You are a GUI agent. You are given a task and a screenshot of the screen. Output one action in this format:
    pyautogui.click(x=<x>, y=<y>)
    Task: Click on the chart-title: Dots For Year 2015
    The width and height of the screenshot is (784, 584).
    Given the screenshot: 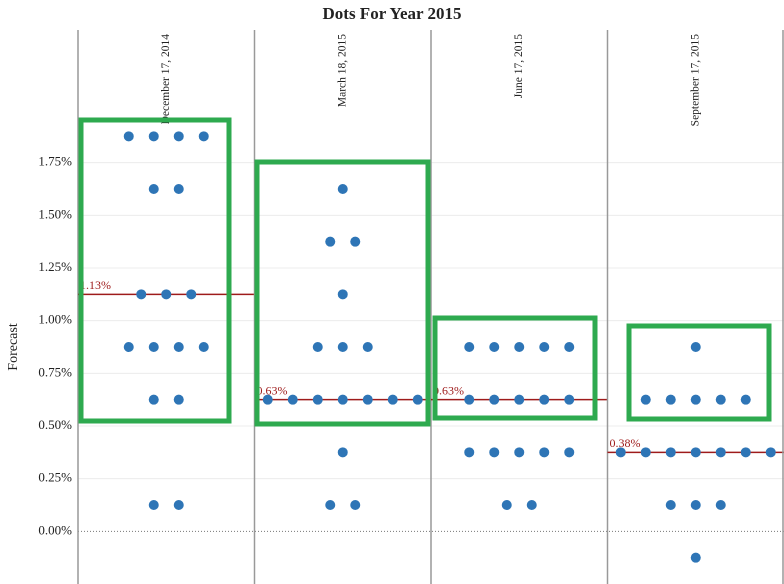 What is the action you would take?
    pyautogui.click(x=392, y=13)
    